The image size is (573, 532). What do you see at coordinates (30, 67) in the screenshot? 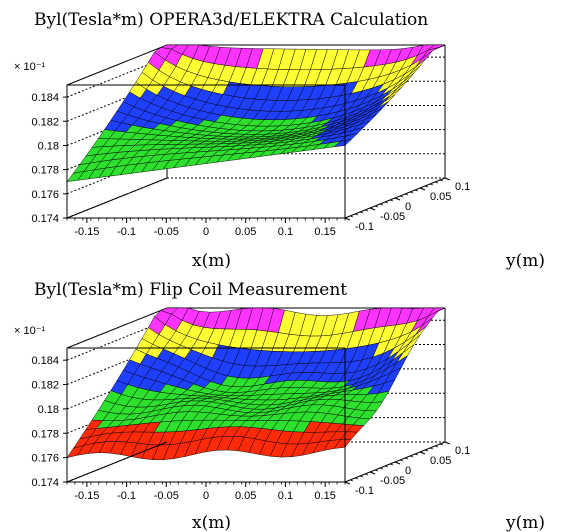
I see `z-multiplier: × 10⁻¹` at bounding box center [30, 67].